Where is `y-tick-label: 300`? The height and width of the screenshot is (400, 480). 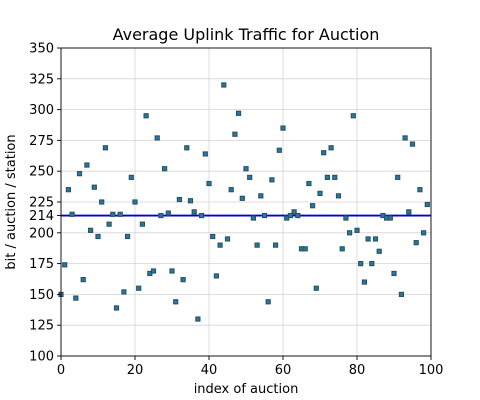
y-tick-label: 300 is located at coordinates (41, 110).